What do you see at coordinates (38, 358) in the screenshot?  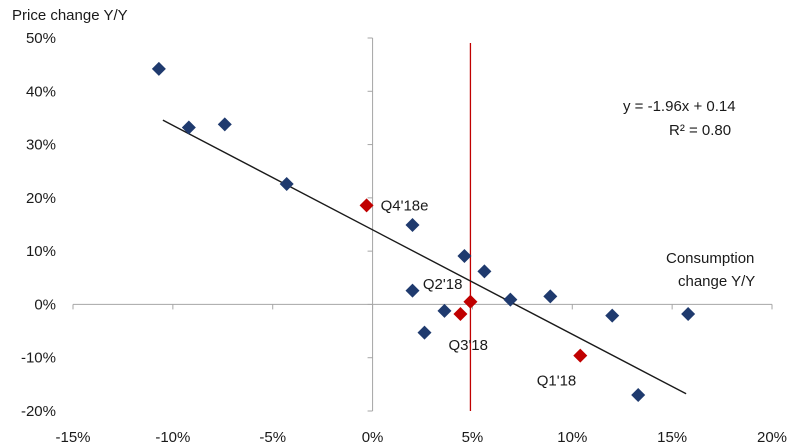 I see `y-tick-label: -10%` at bounding box center [38, 358].